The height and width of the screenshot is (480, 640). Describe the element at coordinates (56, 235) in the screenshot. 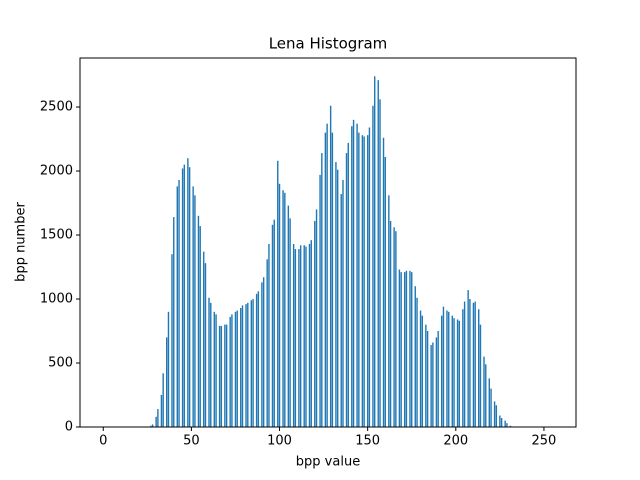

I see `y-tick-label: 1500` at that location.